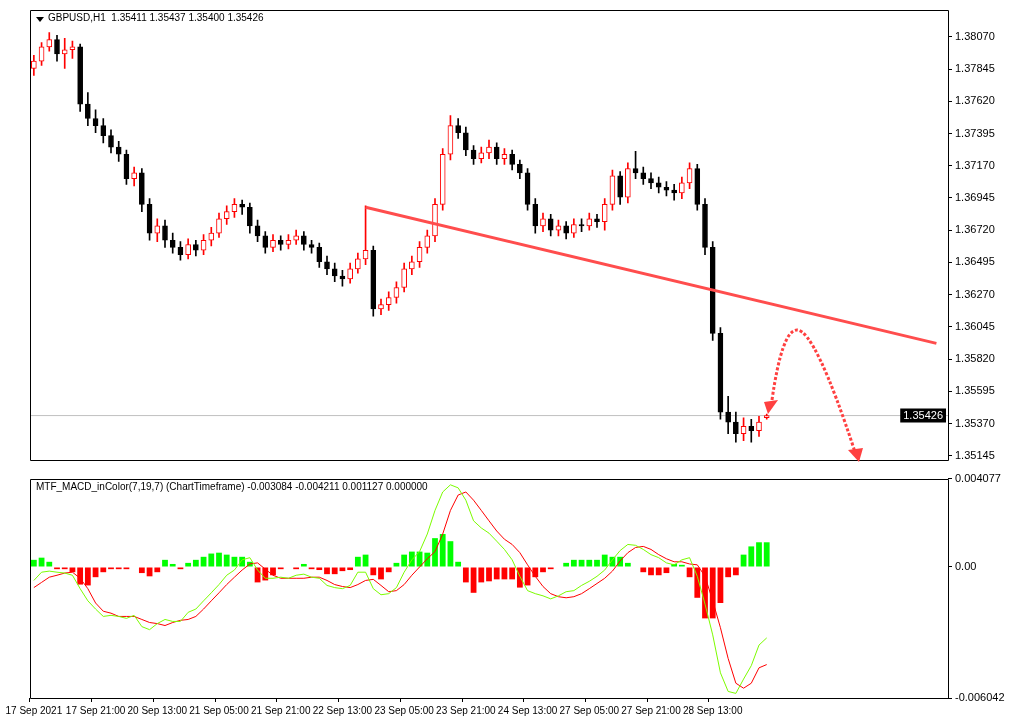 This screenshot has height=722, width=1010. Describe the element at coordinates (466, 710) in the screenshot. I see `x-tick-label: 23 Sep 21:00` at that location.